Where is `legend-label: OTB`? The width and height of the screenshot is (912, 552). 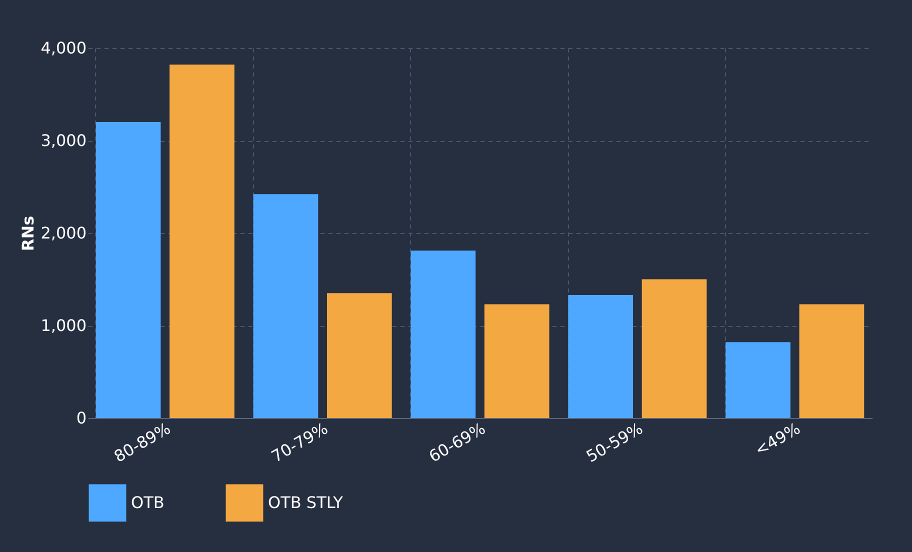 legend-label: OTB is located at coordinates (147, 502).